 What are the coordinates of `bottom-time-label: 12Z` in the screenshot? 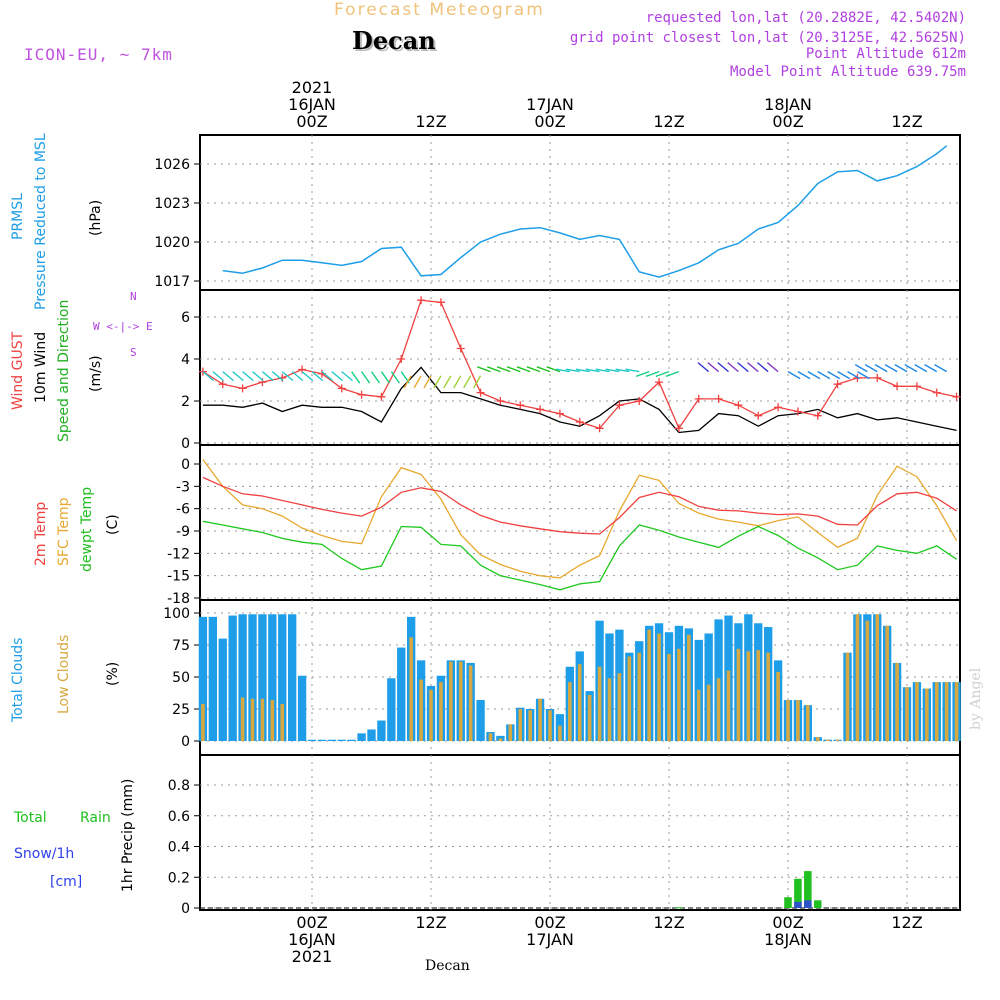 It's located at (906, 922).